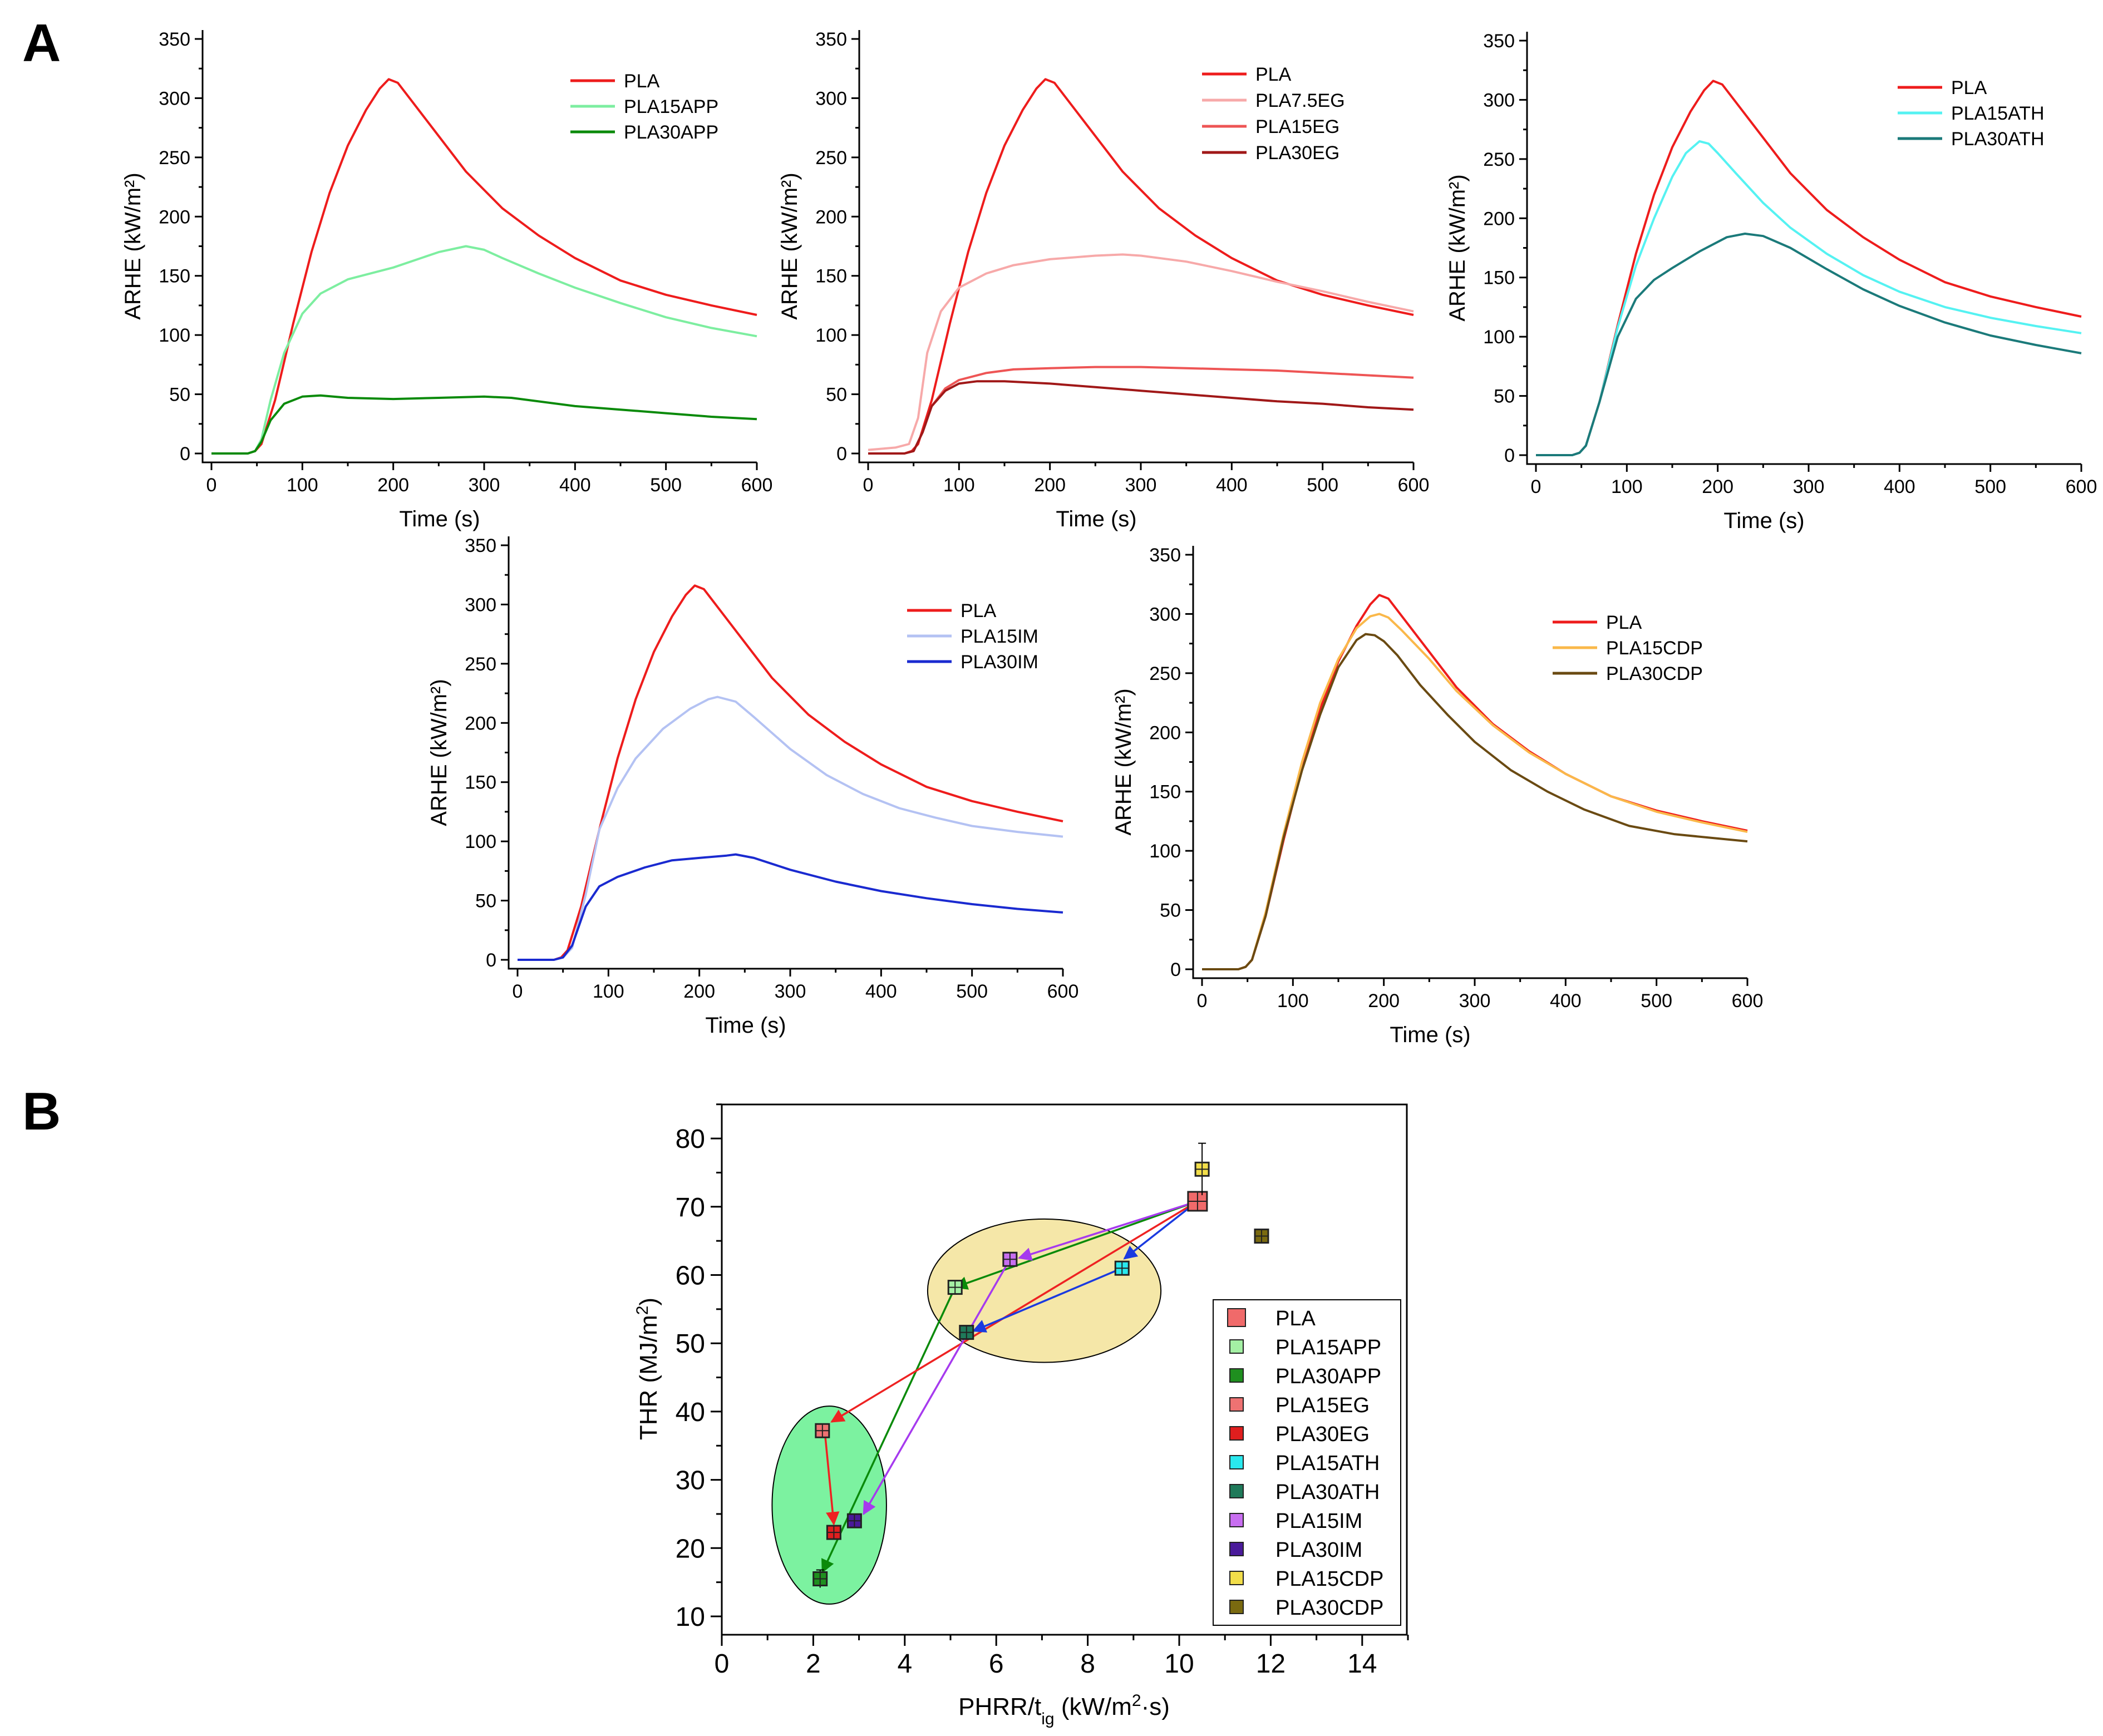 This screenshot has width=2103, height=1736. I want to click on legend-label-PLA30EG: PLA30EG, so click(1323, 1435).